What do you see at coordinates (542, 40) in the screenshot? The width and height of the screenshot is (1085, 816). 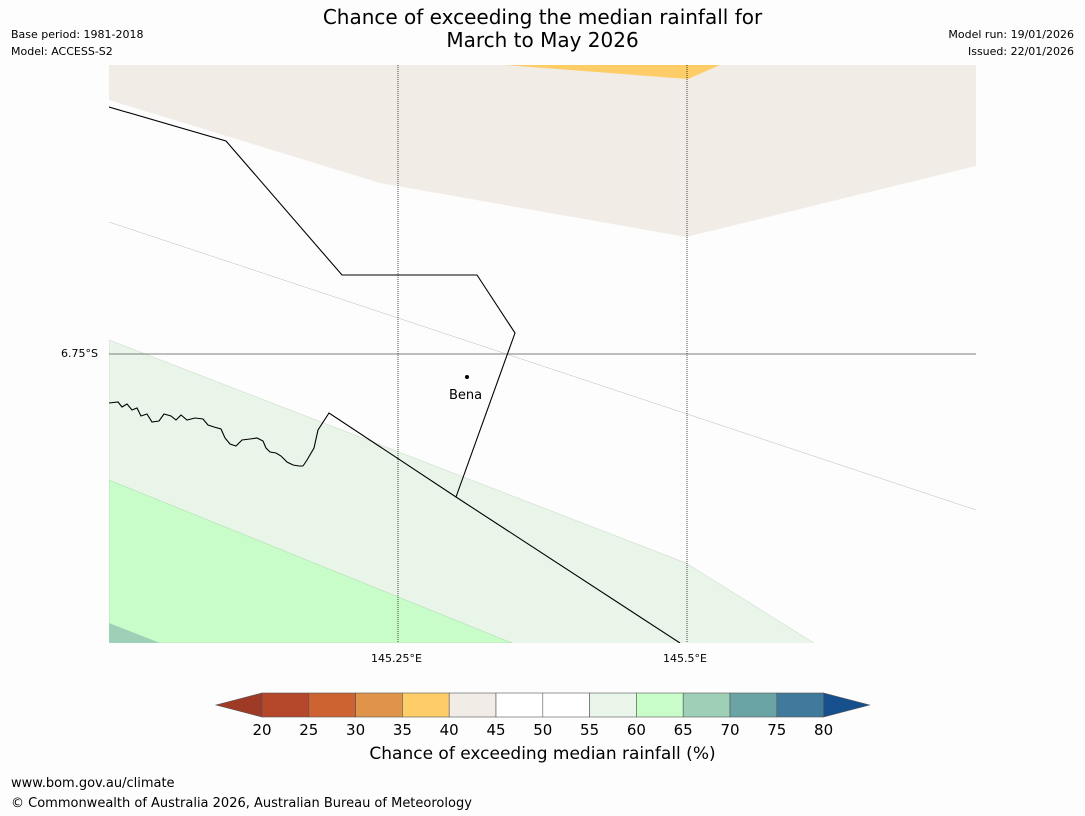 I see `title-line-2: March to May 2026` at bounding box center [542, 40].